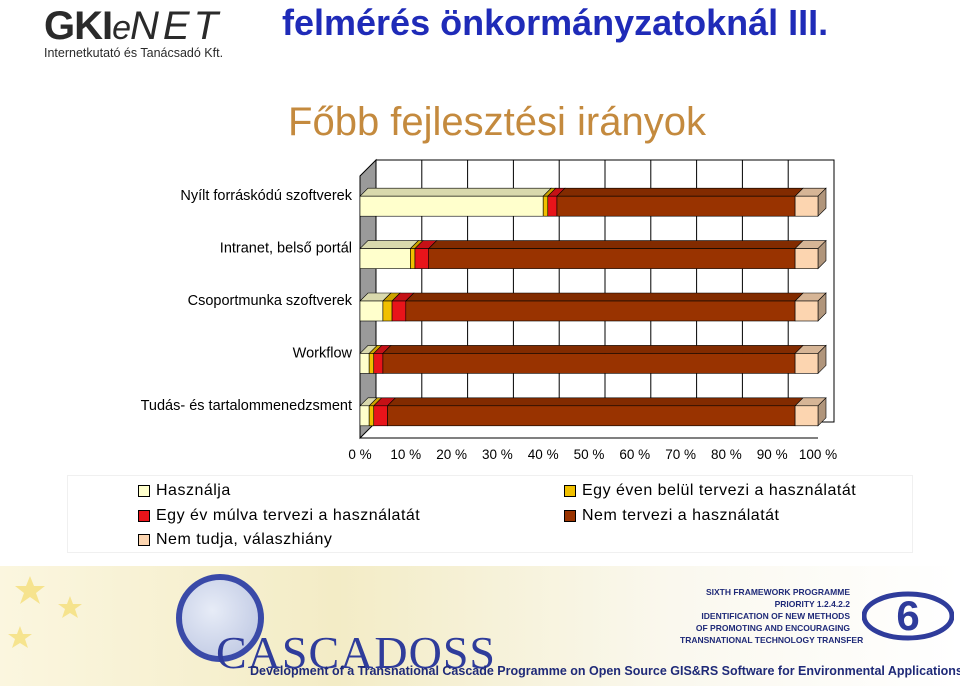 The width and height of the screenshot is (960, 686). Describe the element at coordinates (775, 616) in the screenshot. I see `programme-line: IDENTIFICATION OF NEW METHODS` at that location.